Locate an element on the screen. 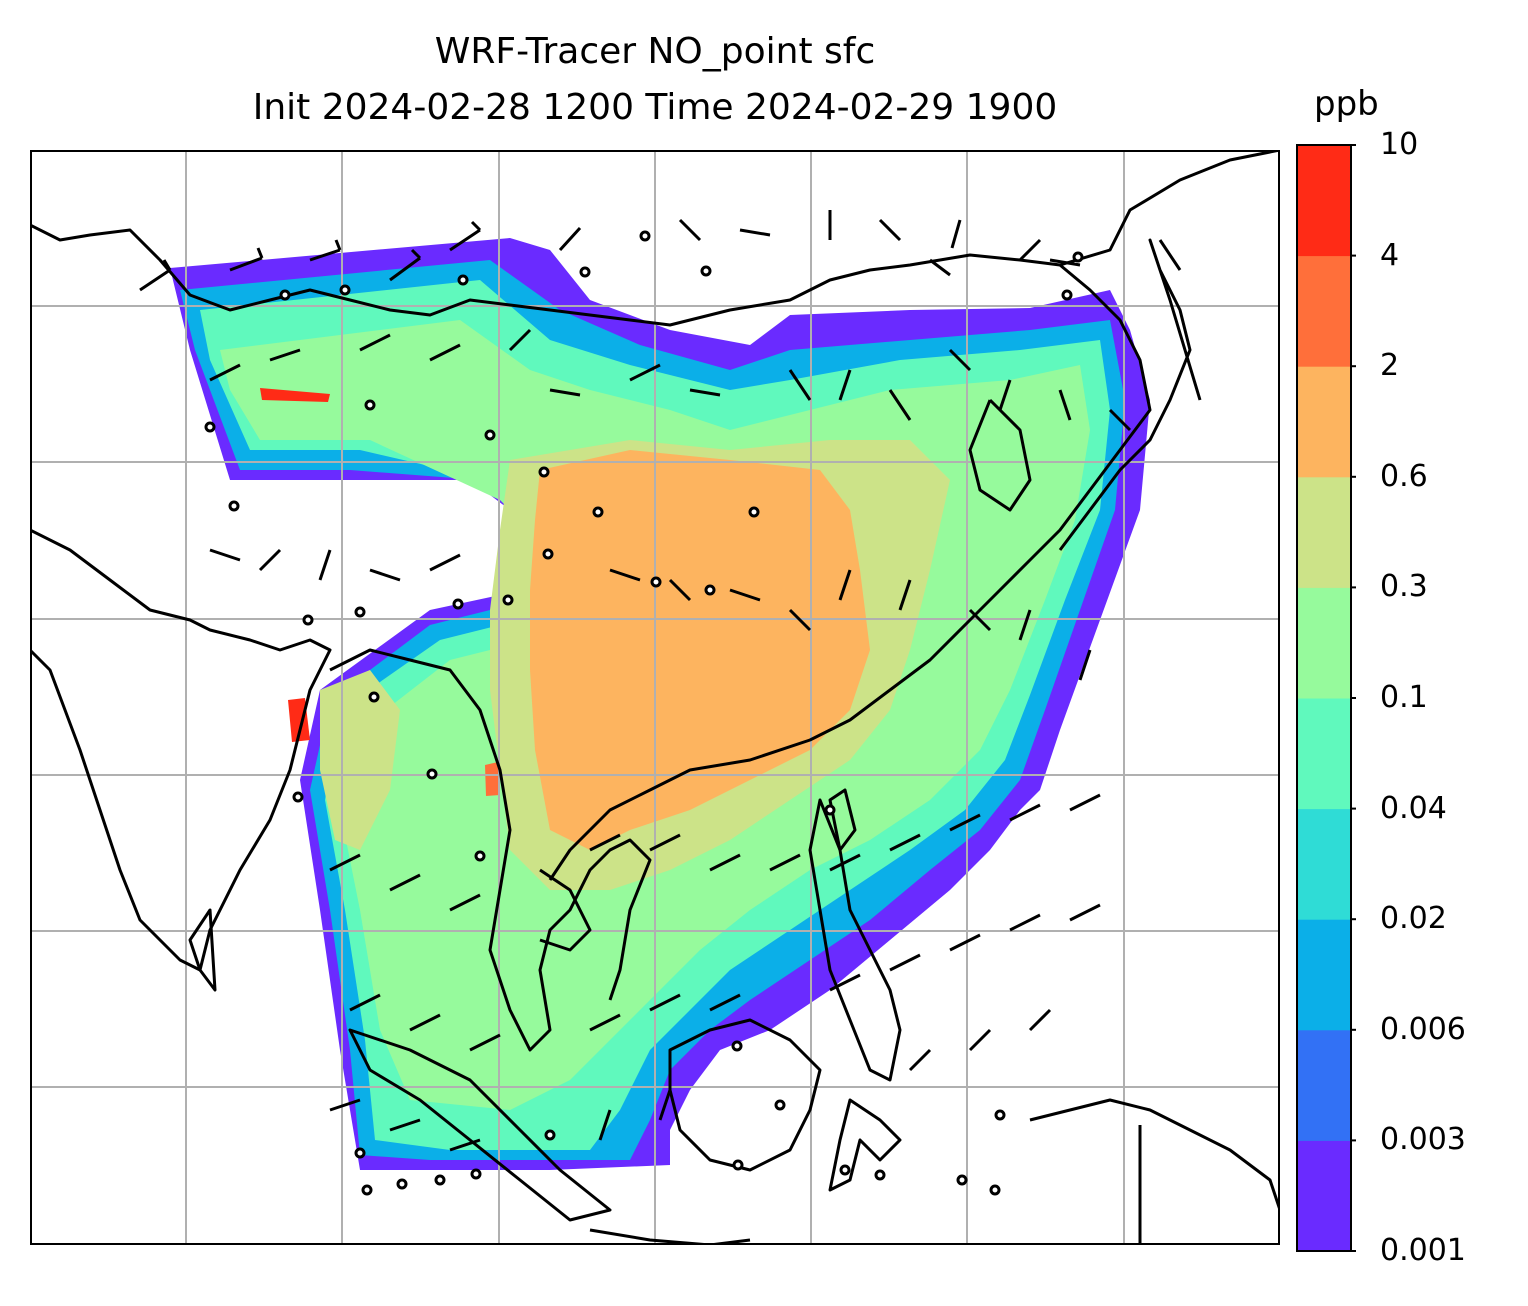 Image resolution: width=1528 pixels, height=1306 pixels. colorbar-tick-label: 0.6 is located at coordinates (1404, 476).